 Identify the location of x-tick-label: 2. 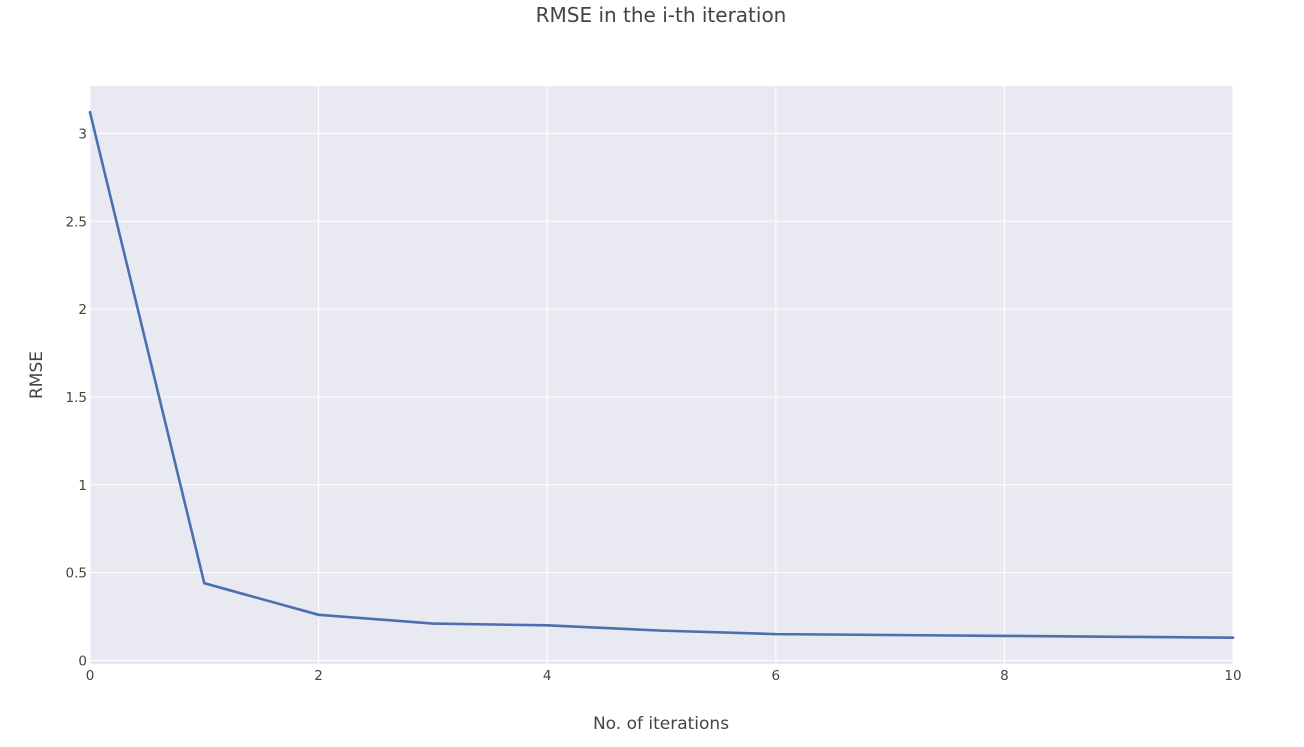
(318, 676).